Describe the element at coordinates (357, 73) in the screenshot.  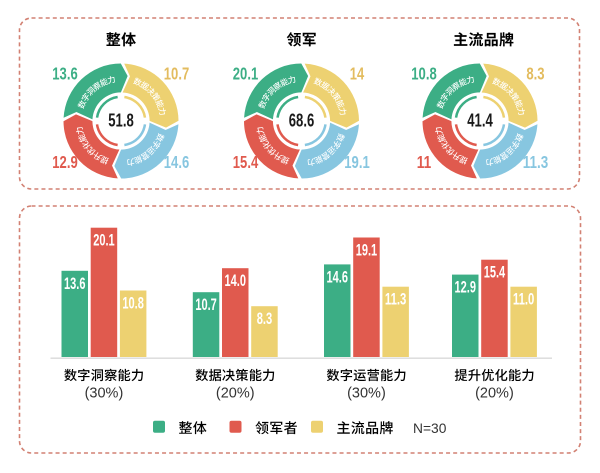
I see `svg-text: 14` at that location.